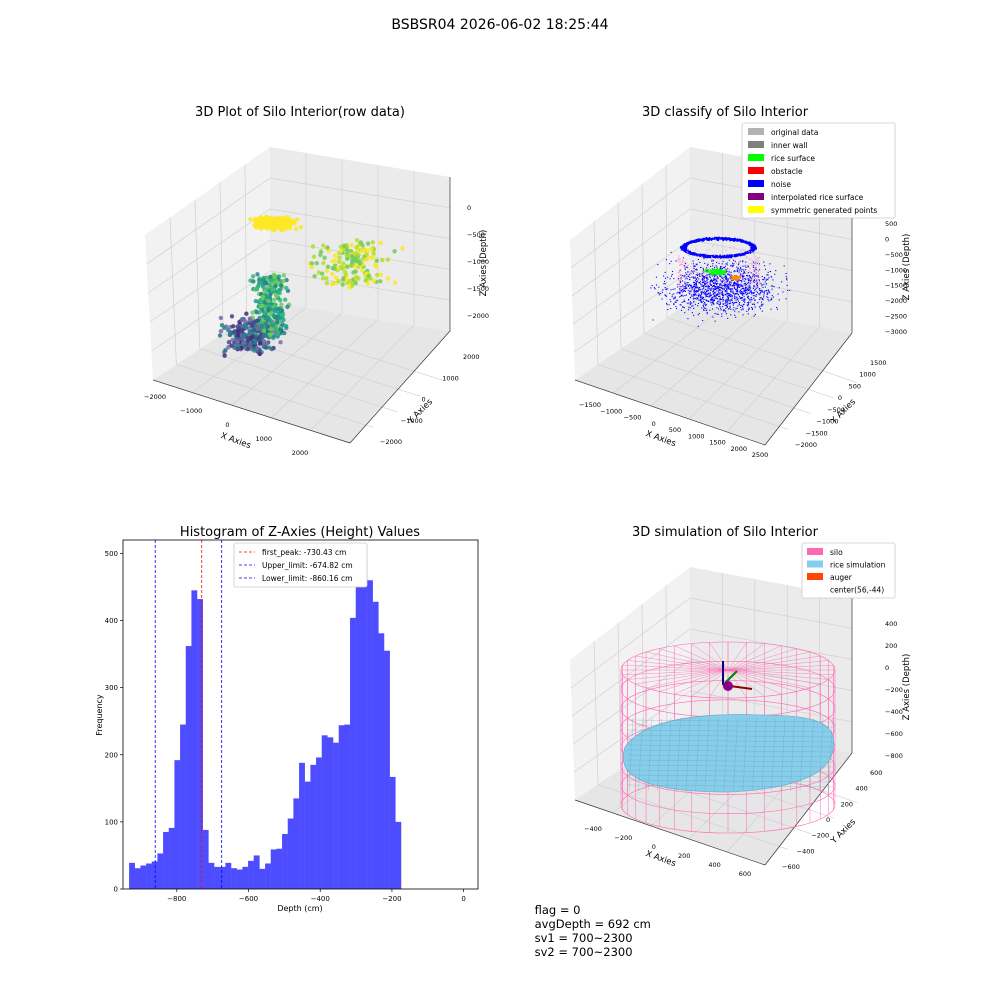 The image size is (1000, 1000). Describe the element at coordinates (619, 275) in the screenshot. I see `grid-line` at that location.